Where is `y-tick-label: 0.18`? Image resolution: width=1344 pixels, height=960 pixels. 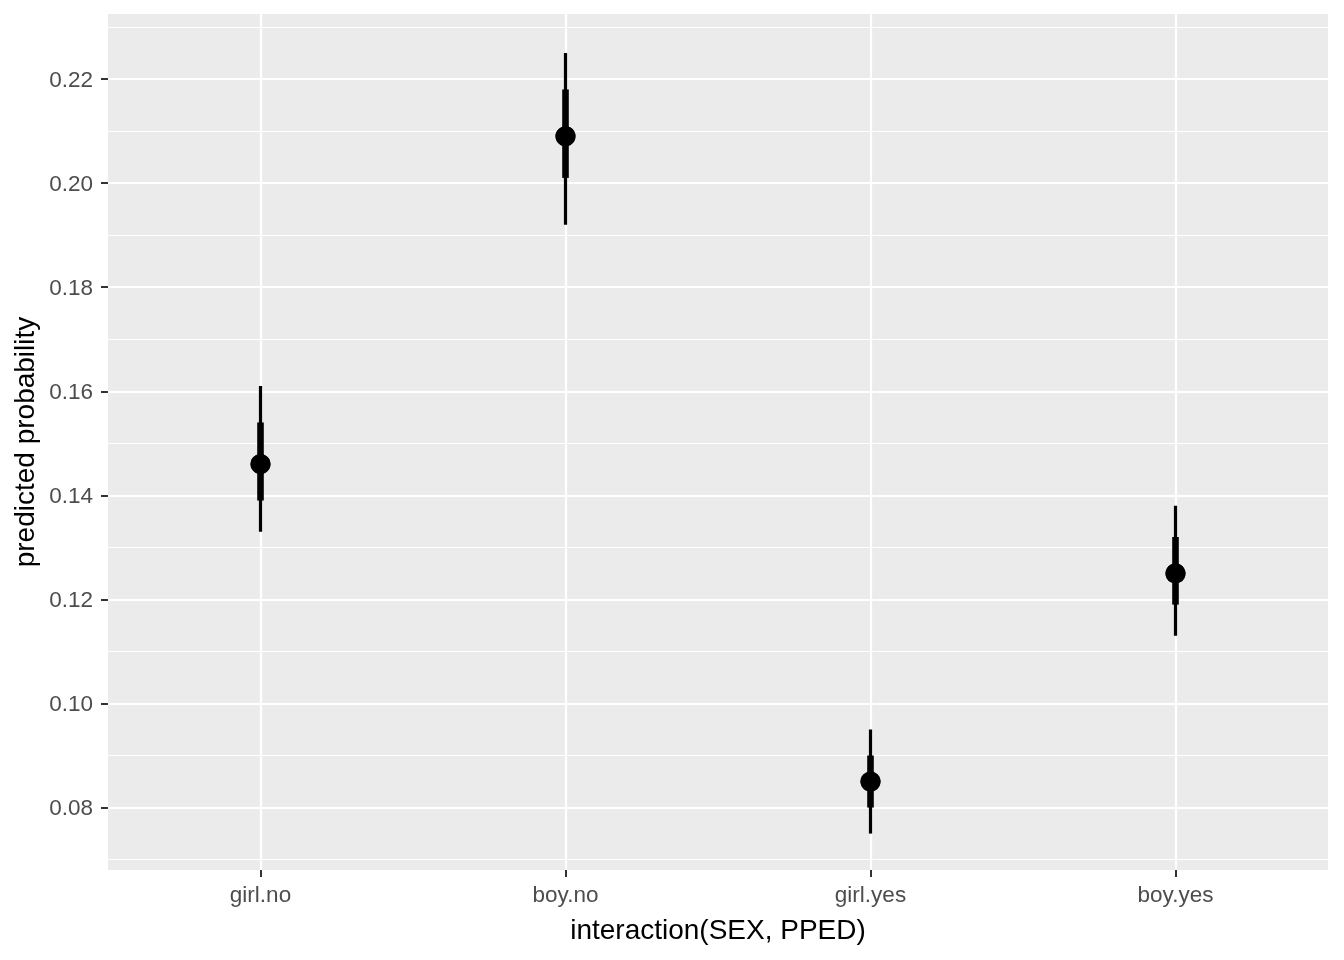 y-tick-label: 0.18 is located at coordinates (71, 287).